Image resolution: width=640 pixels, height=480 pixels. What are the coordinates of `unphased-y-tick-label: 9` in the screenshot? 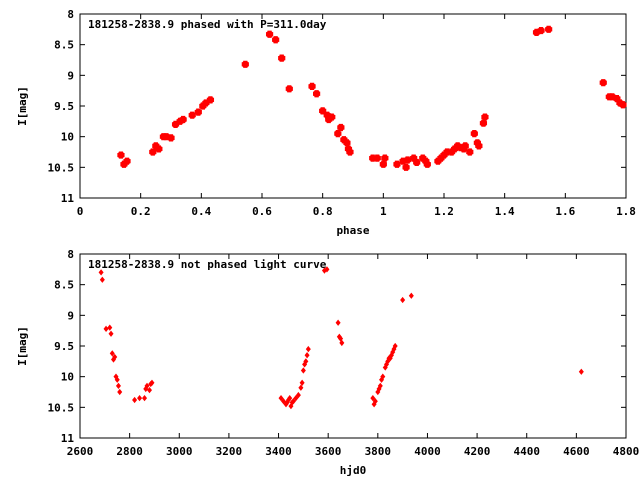 It's located at (70, 315).